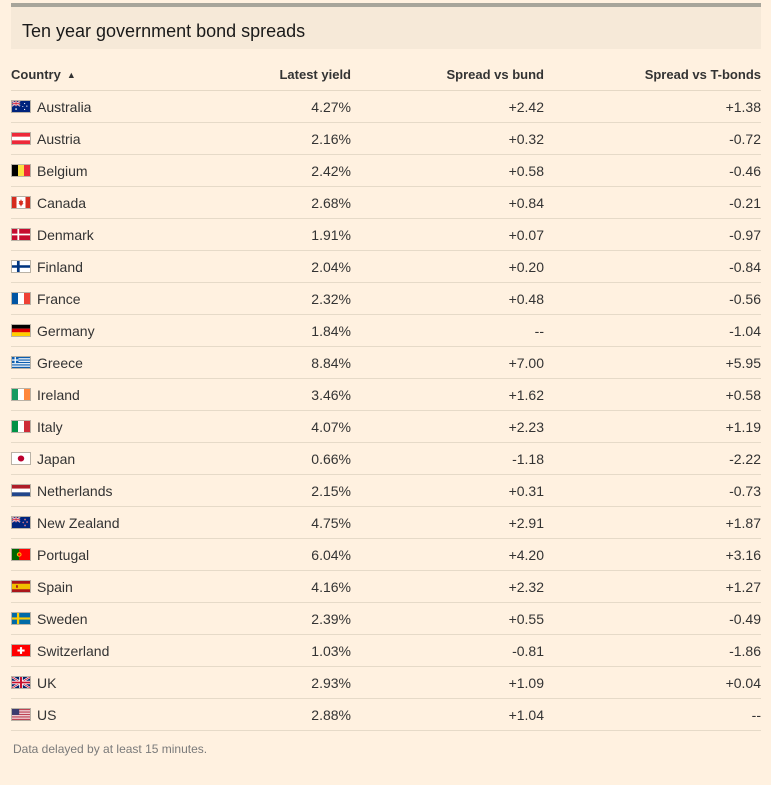 The image size is (771, 785). I want to click on table-row: Netherlands 2.15% +0.31 -0.73, so click(386, 490).